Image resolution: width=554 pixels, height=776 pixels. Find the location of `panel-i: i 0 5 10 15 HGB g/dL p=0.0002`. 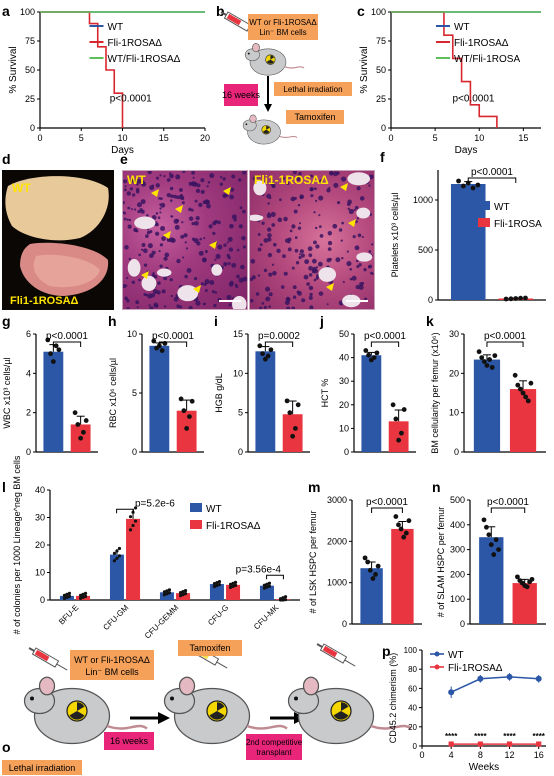

panel-i: i 0 5 10 15 HGB g/dL p=0.0002 is located at coordinates (265, 394).